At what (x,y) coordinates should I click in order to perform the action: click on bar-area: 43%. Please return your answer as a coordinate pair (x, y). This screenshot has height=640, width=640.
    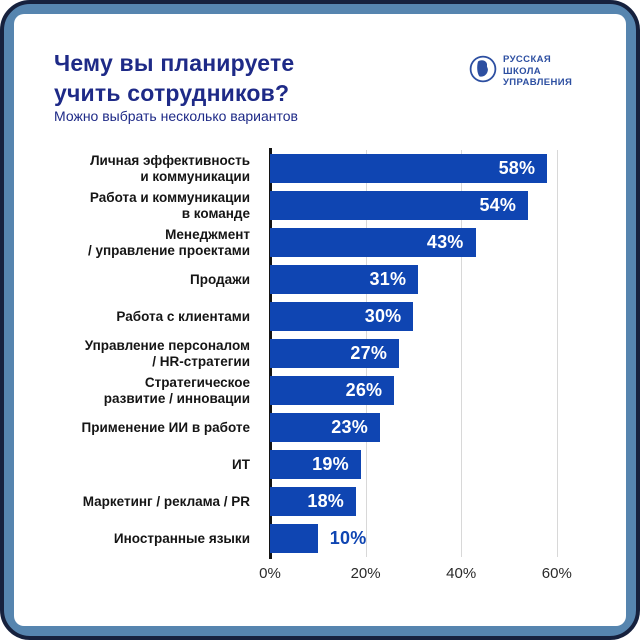
    Looking at the image, I should click on (435, 242).